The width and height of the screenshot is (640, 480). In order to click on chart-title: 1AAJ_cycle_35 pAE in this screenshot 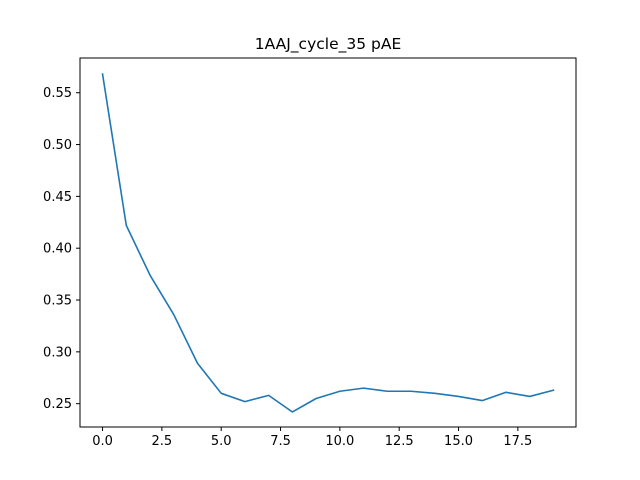, I will do `click(328, 44)`.